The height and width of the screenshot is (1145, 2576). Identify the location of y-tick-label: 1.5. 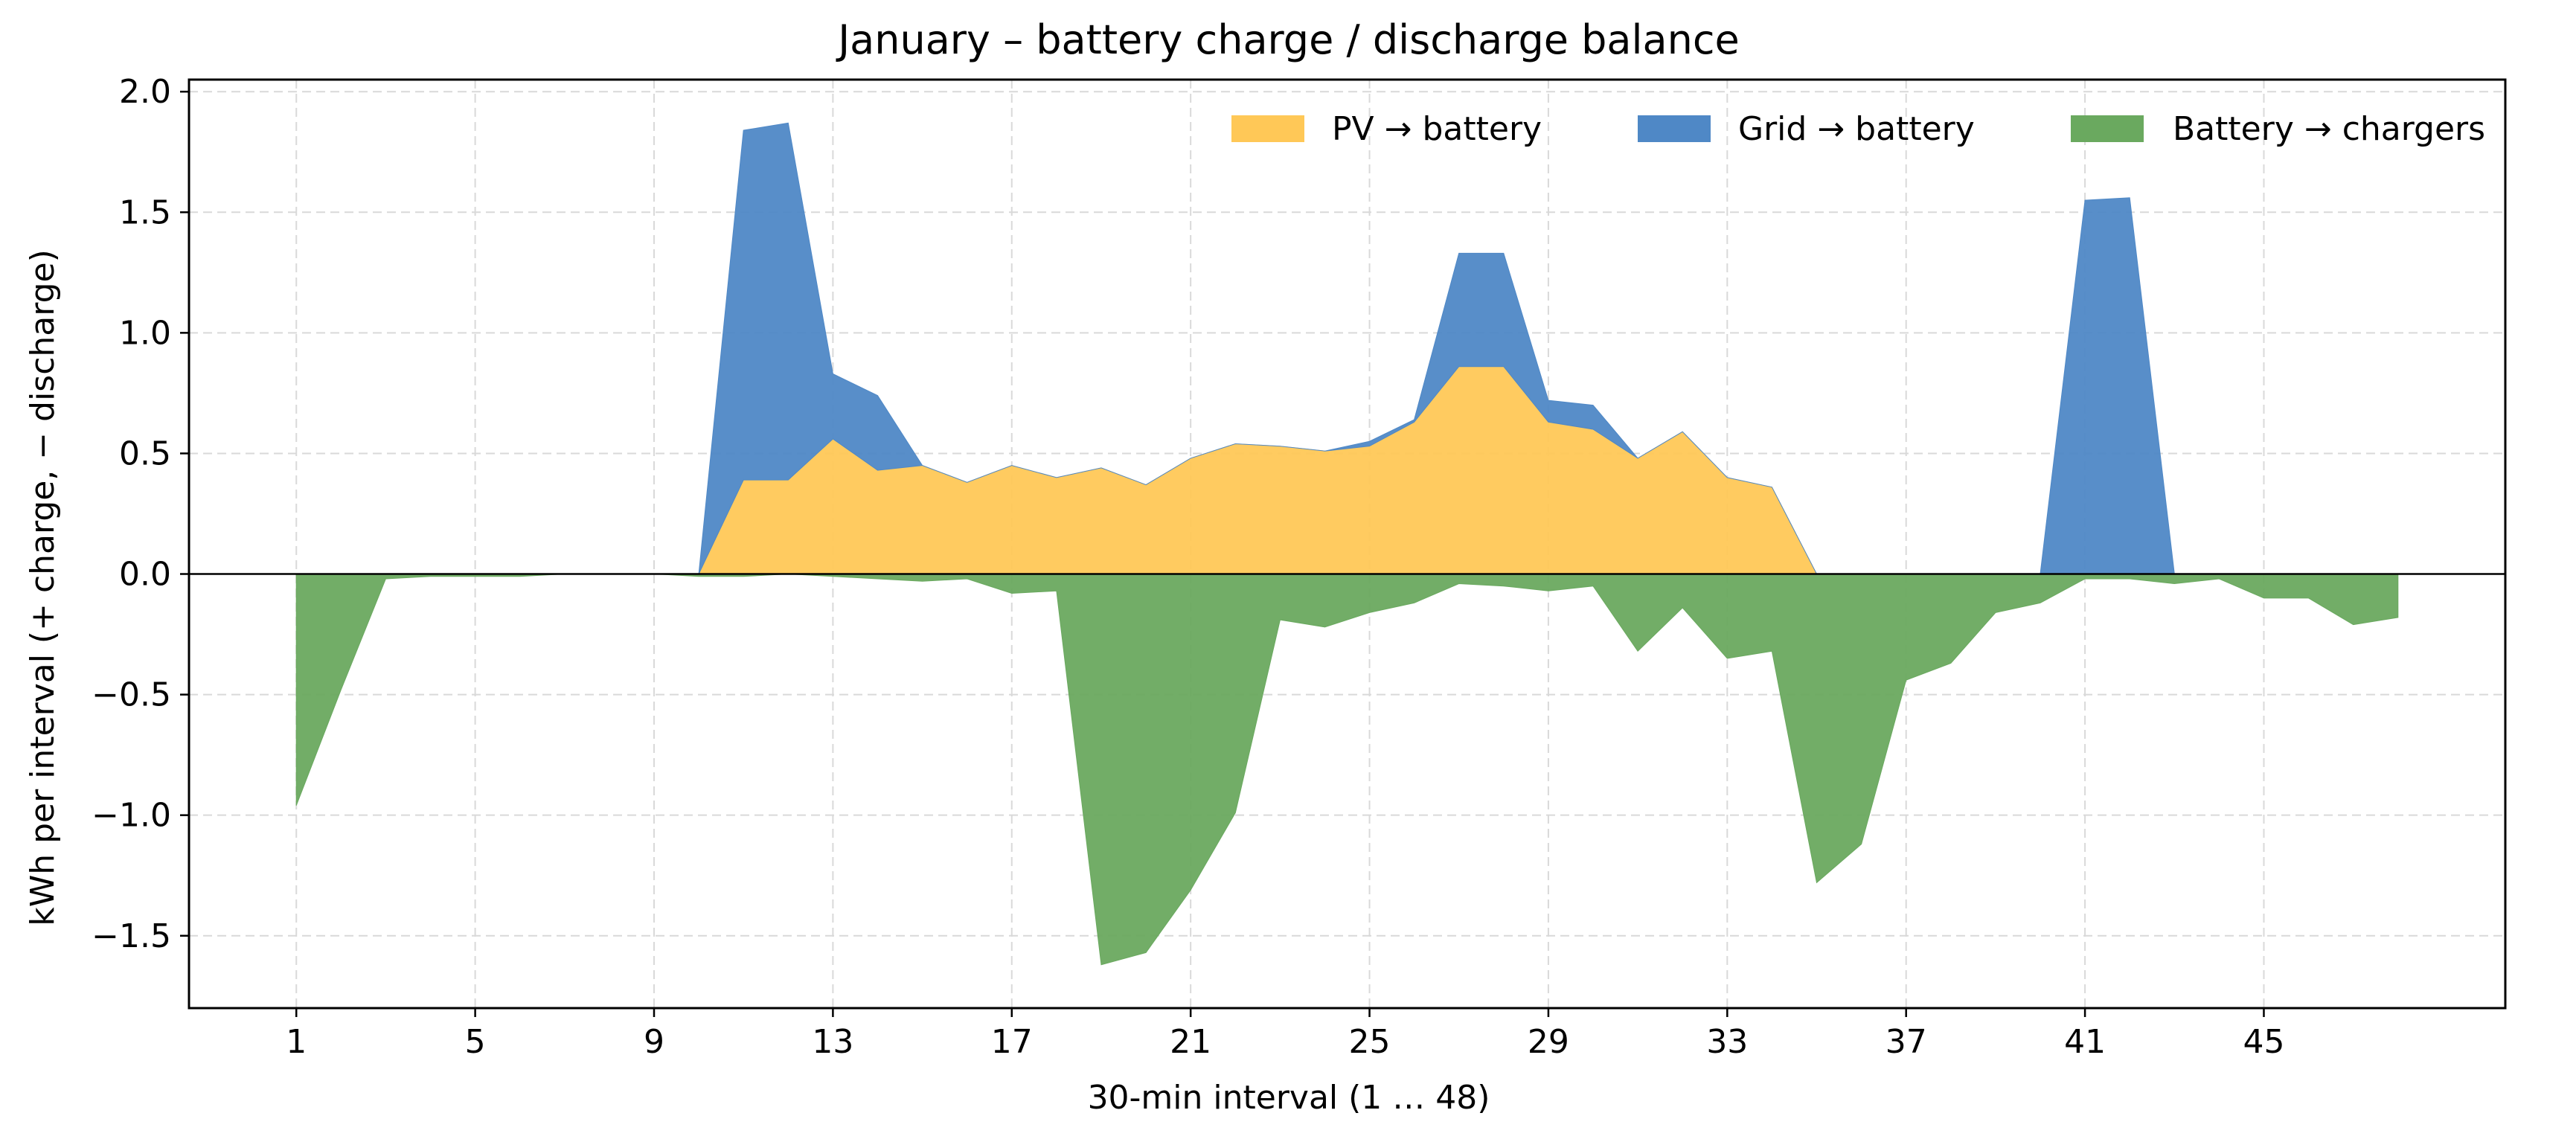
(145, 212).